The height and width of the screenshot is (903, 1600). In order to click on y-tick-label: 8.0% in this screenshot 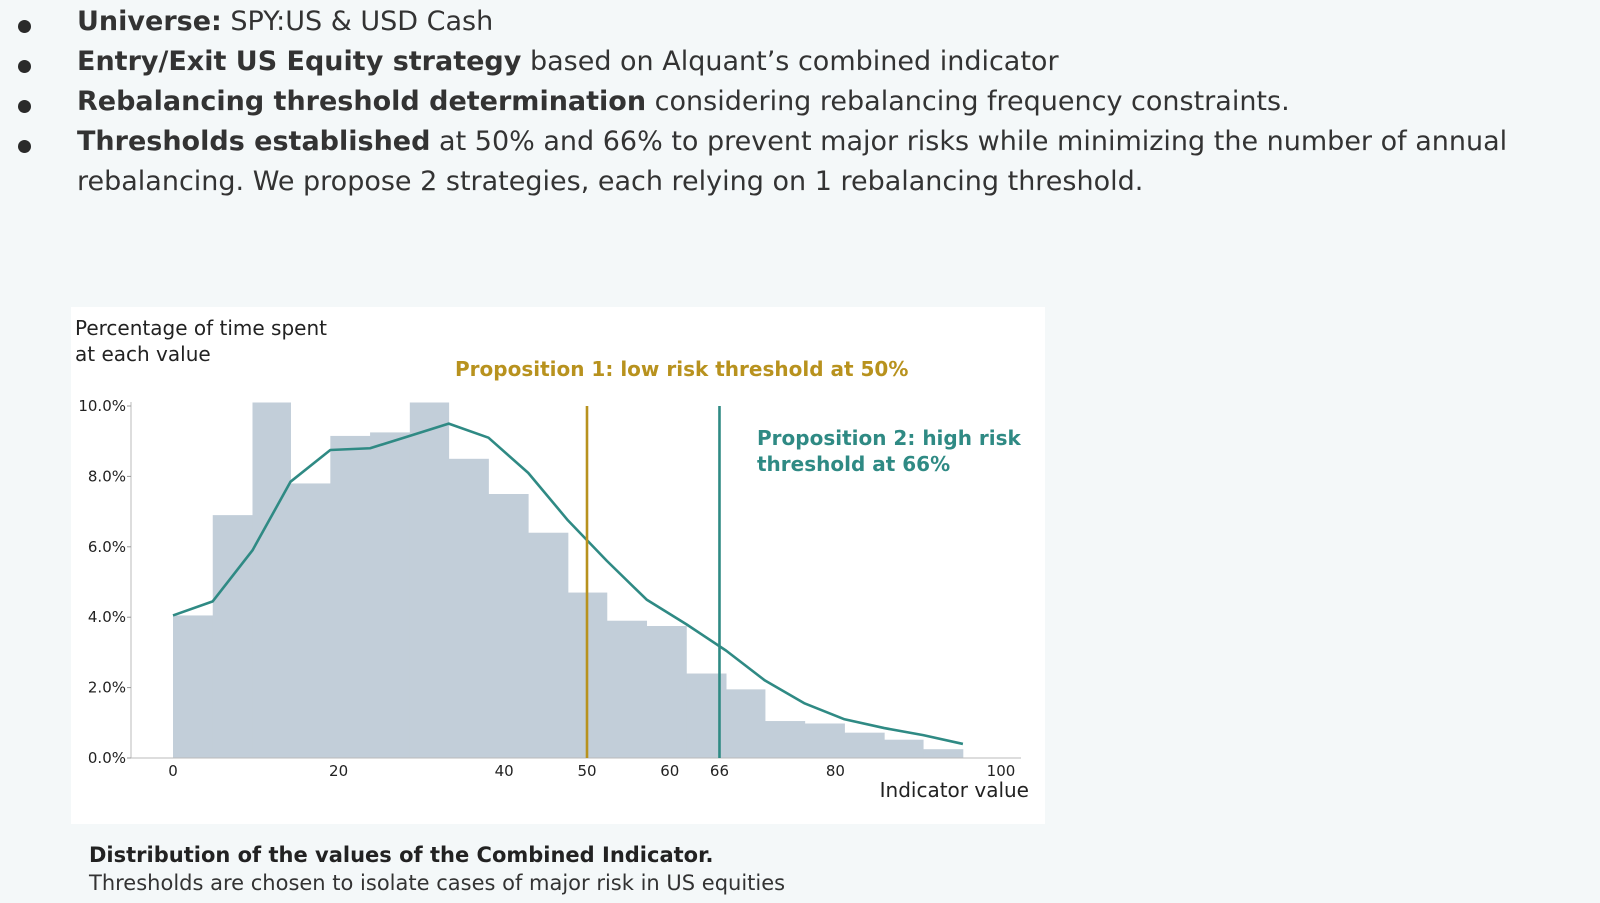, I will do `click(107, 476)`.